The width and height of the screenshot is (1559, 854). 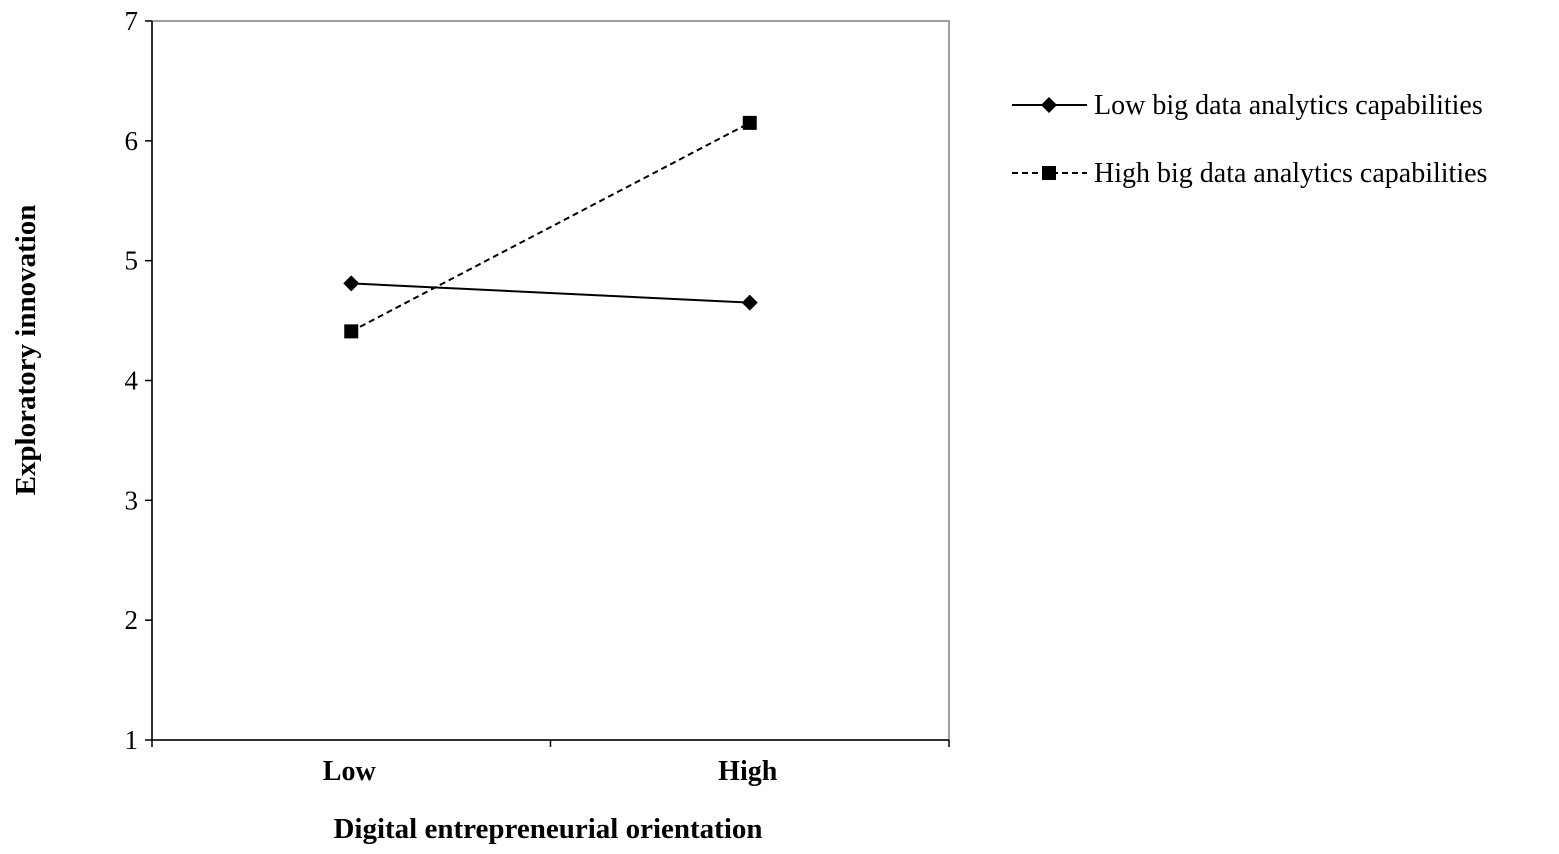 What do you see at coordinates (132, 21) in the screenshot?
I see `y-tick-label: 7` at bounding box center [132, 21].